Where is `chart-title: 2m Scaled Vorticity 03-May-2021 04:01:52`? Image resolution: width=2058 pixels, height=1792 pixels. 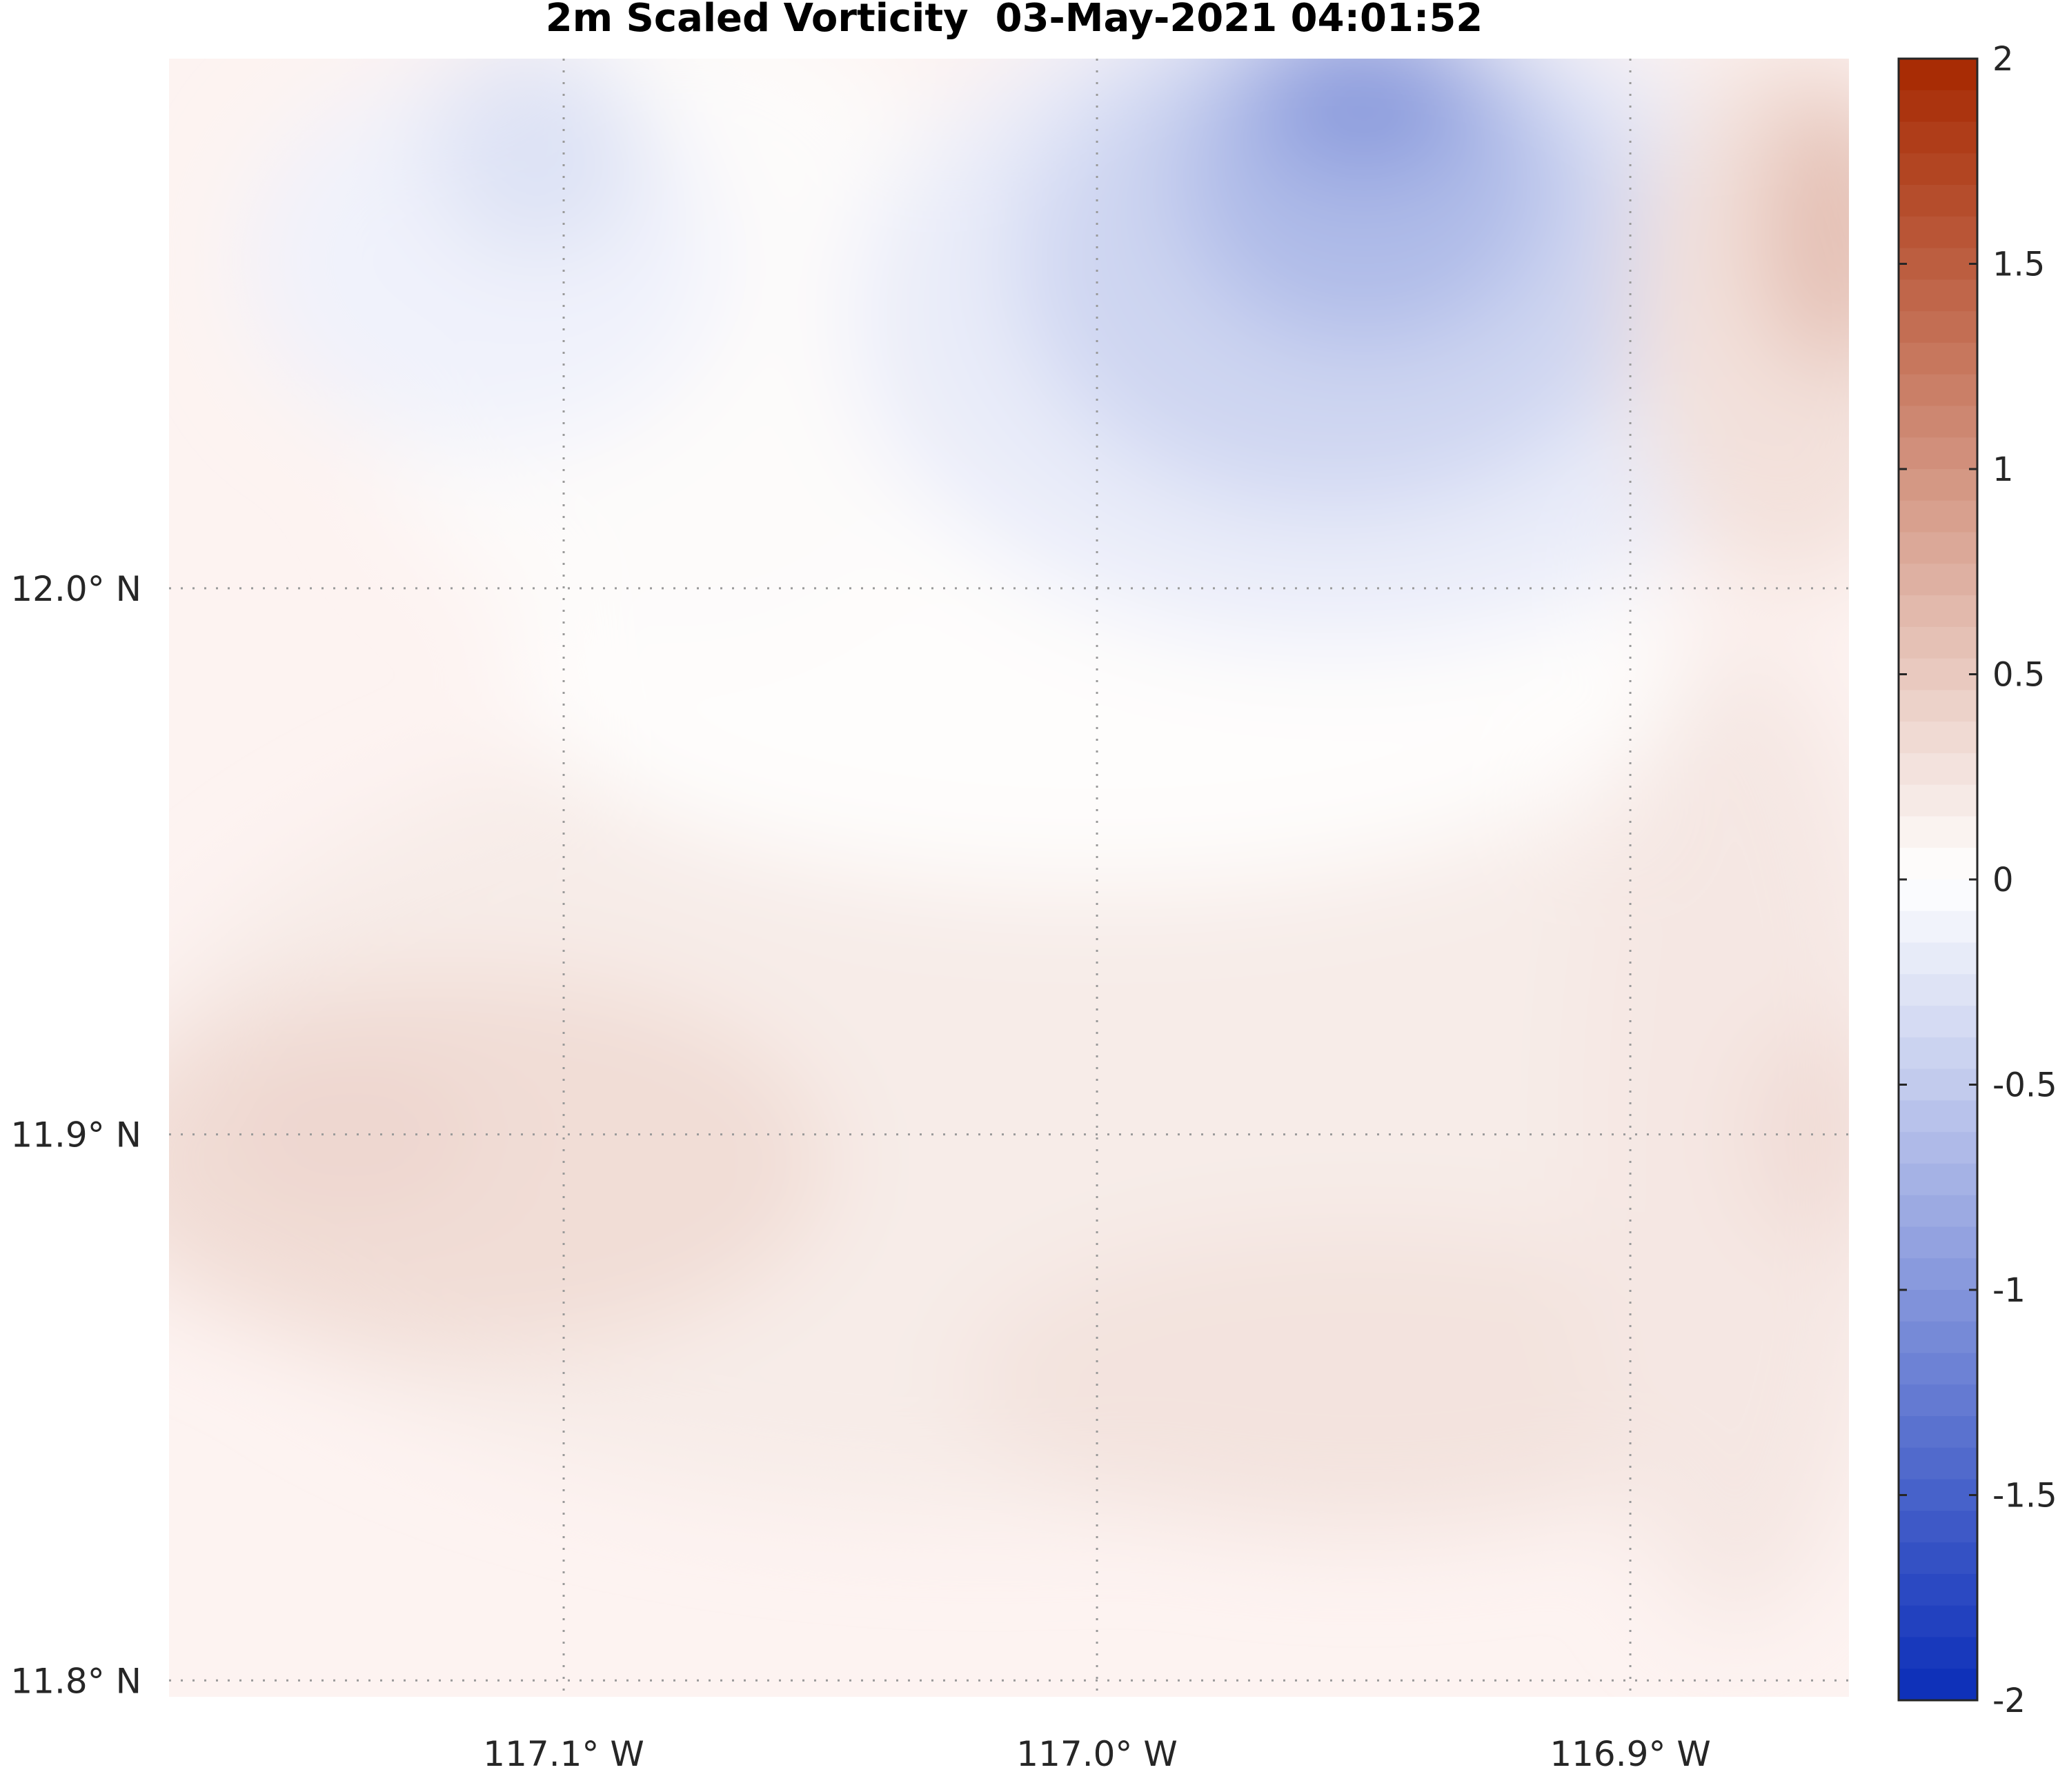 chart-title: 2m Scaled Vorticity 03-May-2021 04:01:52 is located at coordinates (1014, 20).